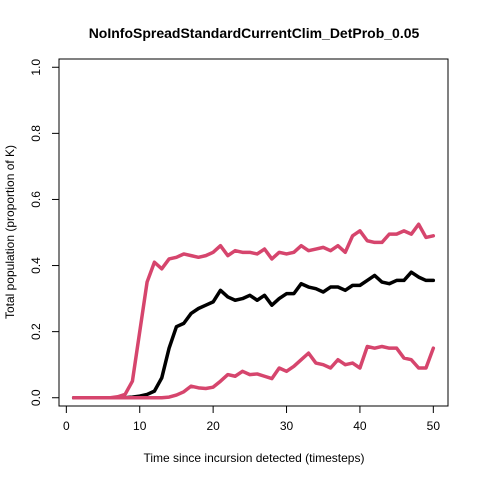 This screenshot has width=480, height=480. What do you see at coordinates (44, 232) in the screenshot?
I see `y-axis: 0.0 0.2 0.4 0.6 0.8 1.0` at bounding box center [44, 232].